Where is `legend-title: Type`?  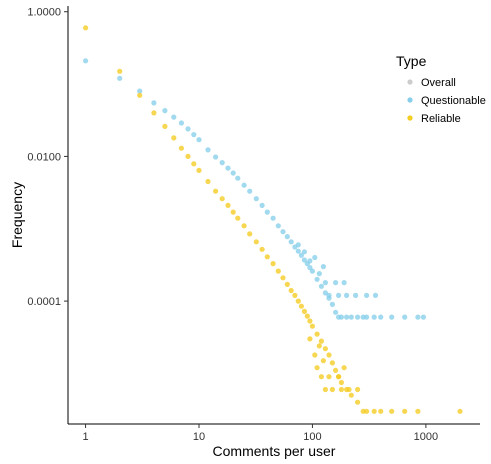
legend-title: Type is located at coordinates (411, 61).